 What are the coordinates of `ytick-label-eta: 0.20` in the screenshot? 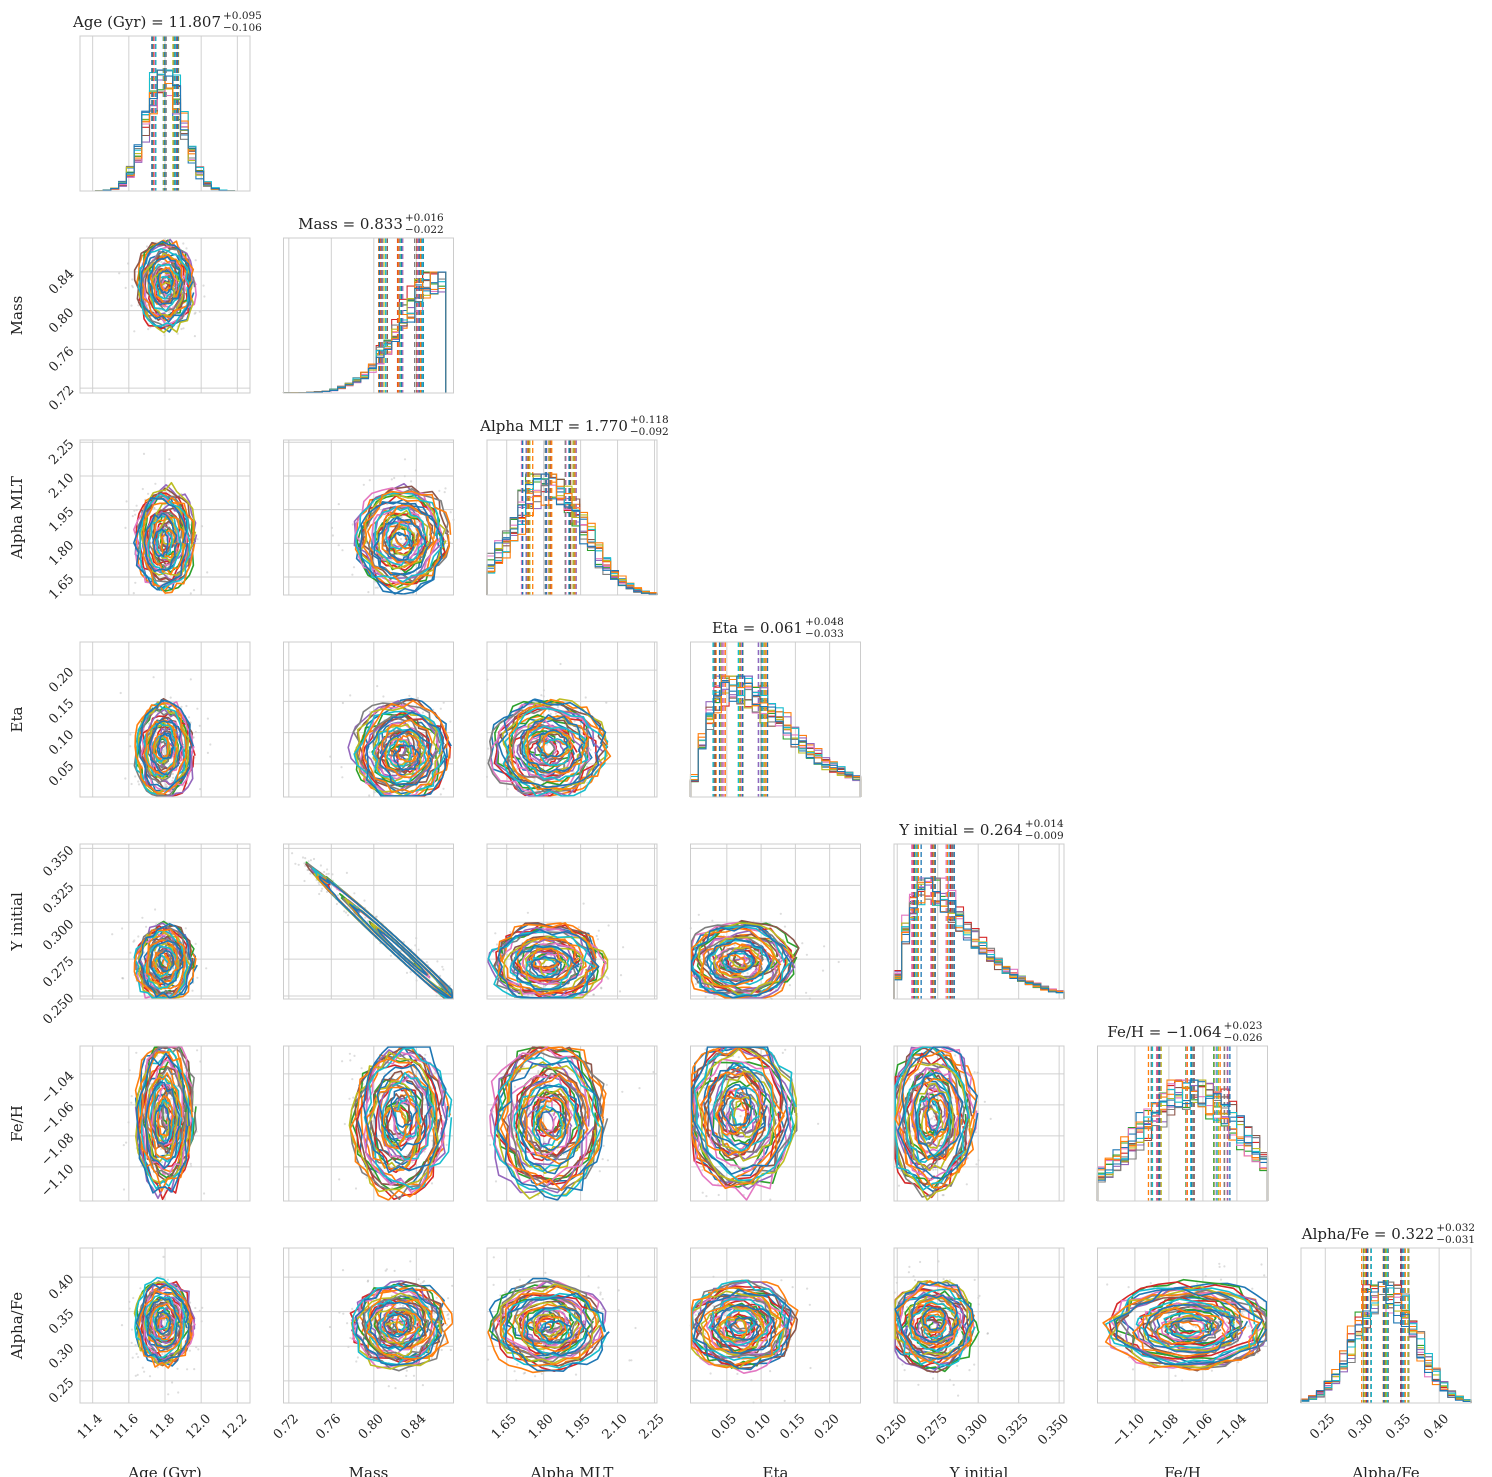 It's located at (61, 680).